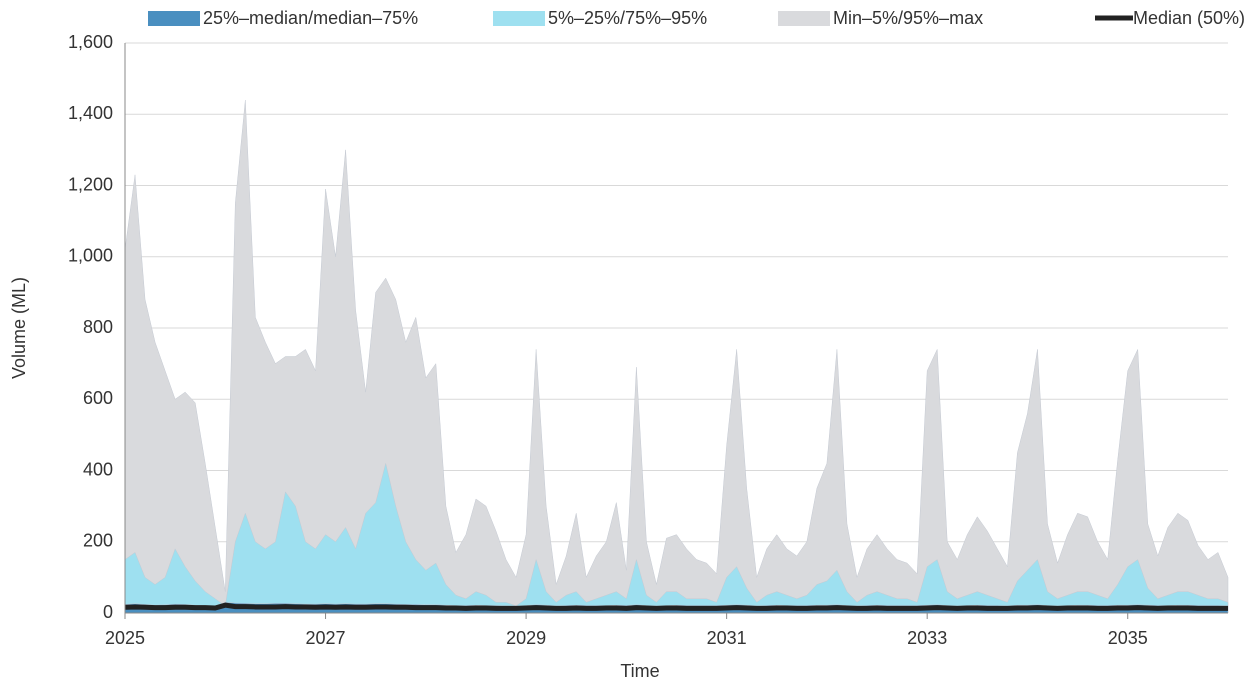  Describe the element at coordinates (908, 18) in the screenshot. I see `legend-label: Min–5%/95%–max` at that location.